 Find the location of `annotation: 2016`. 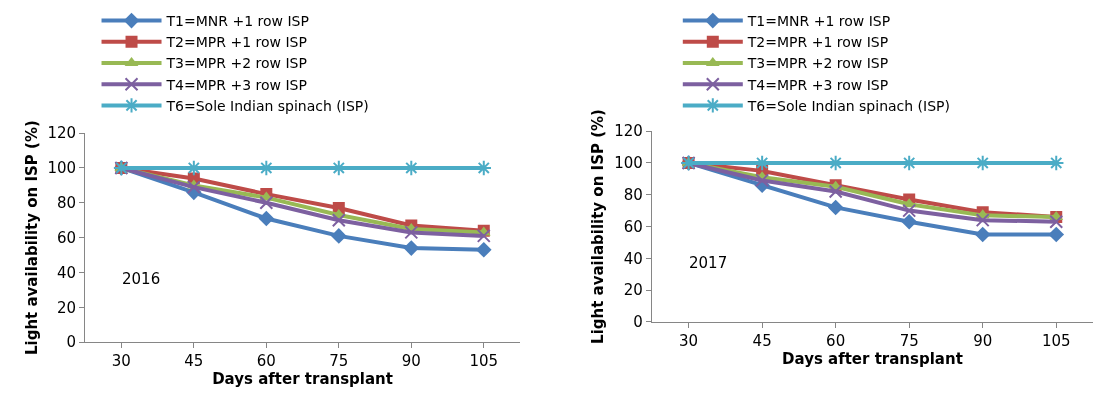

annotation: 2016 is located at coordinates (141, 279).